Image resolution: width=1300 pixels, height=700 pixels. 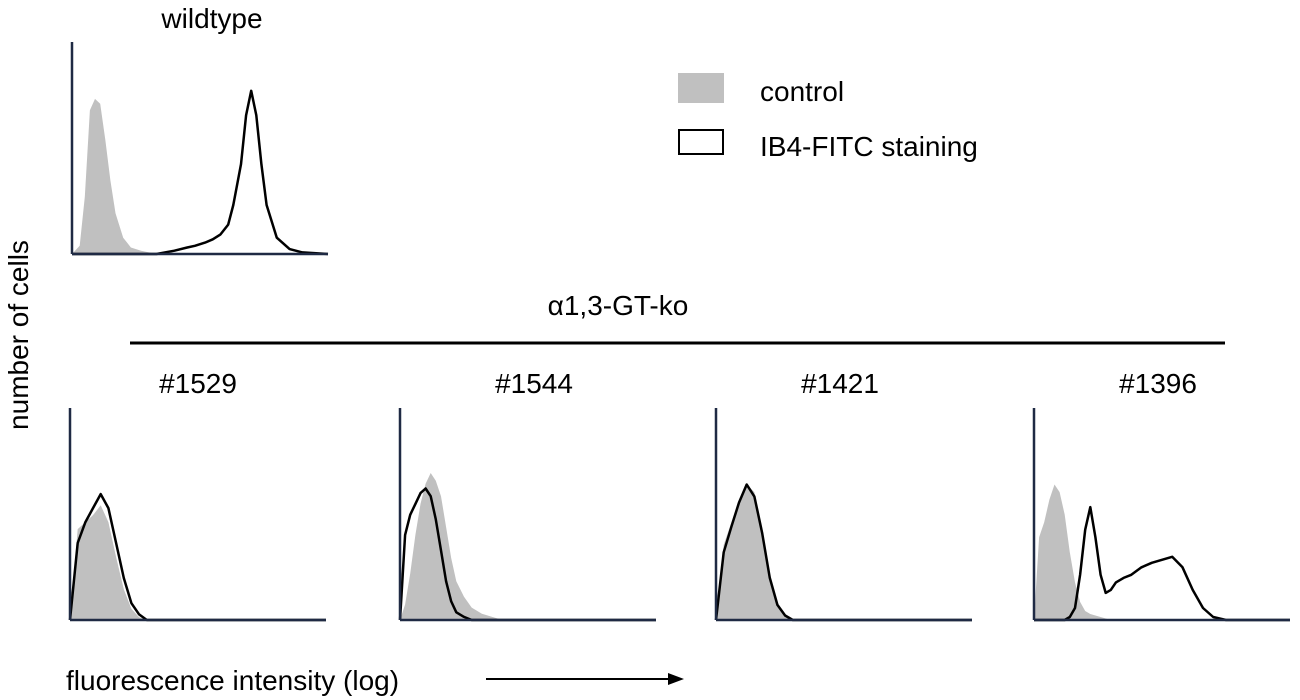 What do you see at coordinates (211, 18) in the screenshot?
I see `panel-title-wildtype: wildtype` at bounding box center [211, 18].